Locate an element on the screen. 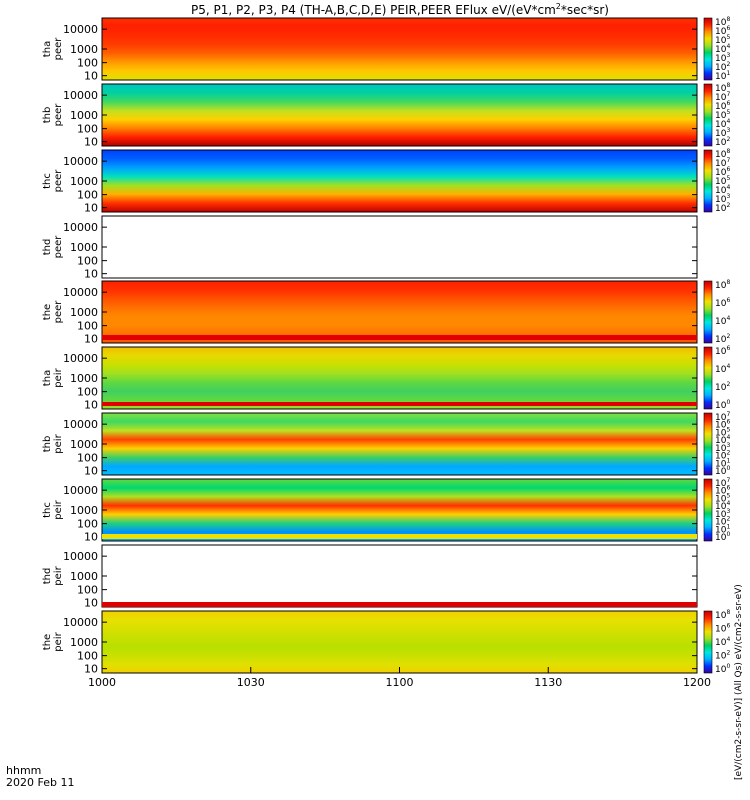 The height and width of the screenshot is (800, 750). panel-label: thapeer is located at coordinates (53, 49).